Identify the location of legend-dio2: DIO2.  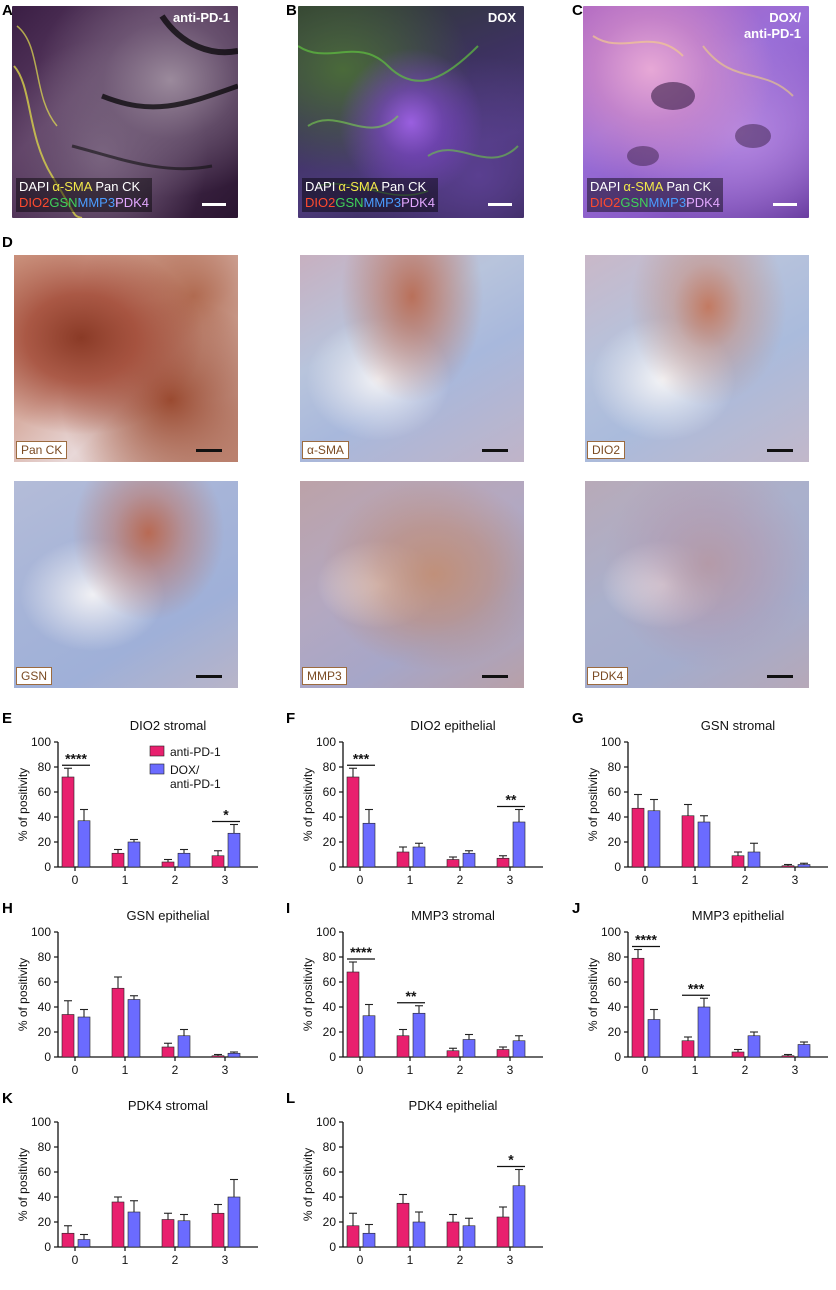
(34, 202).